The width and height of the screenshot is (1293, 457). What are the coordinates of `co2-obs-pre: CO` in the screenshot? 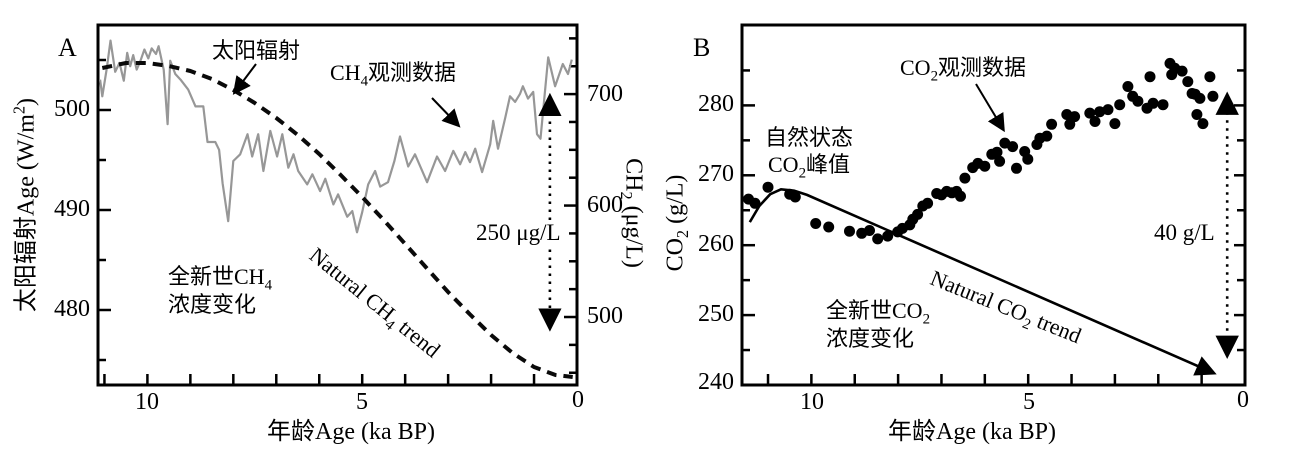 It's located at (915, 67).